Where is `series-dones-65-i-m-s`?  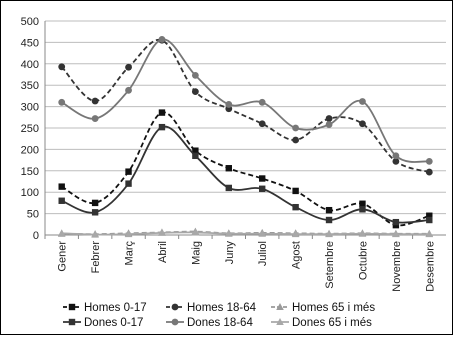 series-dones-65-i-m-s is located at coordinates (245, 233).